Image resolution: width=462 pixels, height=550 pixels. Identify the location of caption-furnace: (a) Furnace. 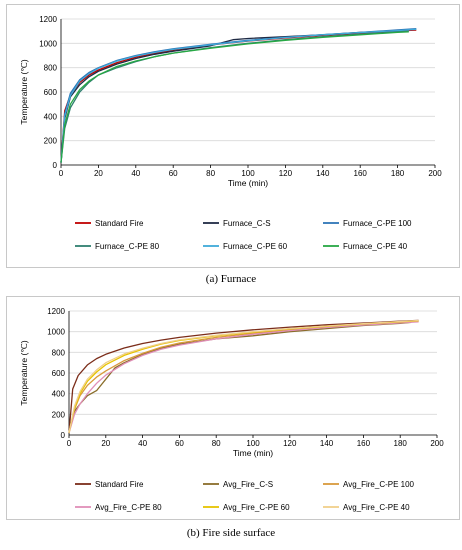
(231, 279).